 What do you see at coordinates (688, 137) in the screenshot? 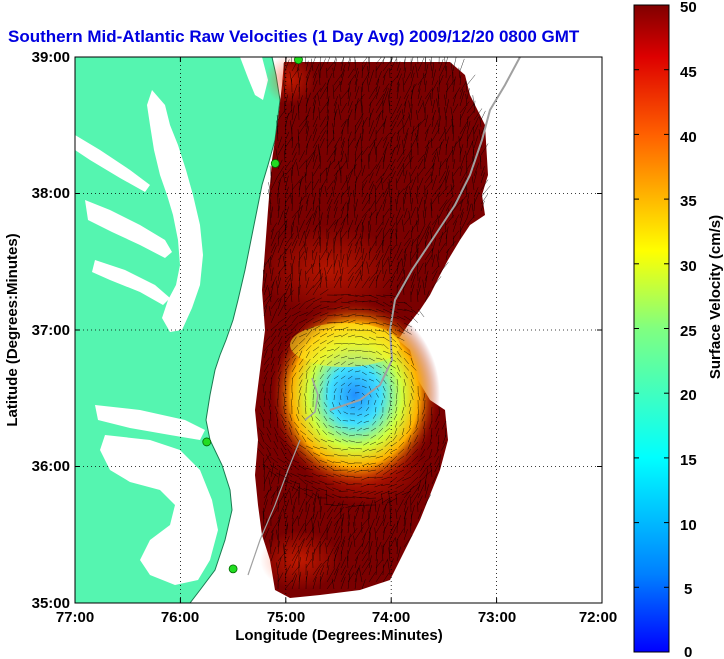
I see `colorbar-tick-label: 40` at bounding box center [688, 137].